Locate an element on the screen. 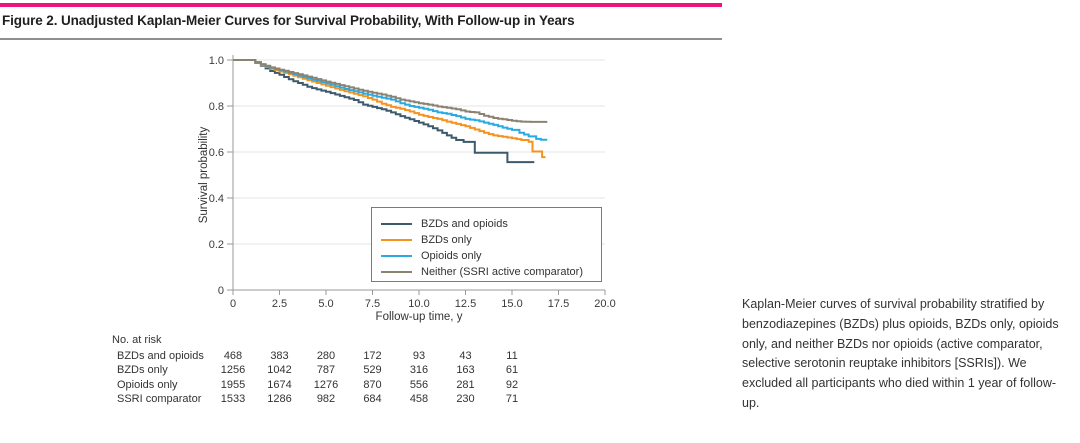 The height and width of the screenshot is (443, 1080). at-risk-value: 316 is located at coordinates (419, 370).